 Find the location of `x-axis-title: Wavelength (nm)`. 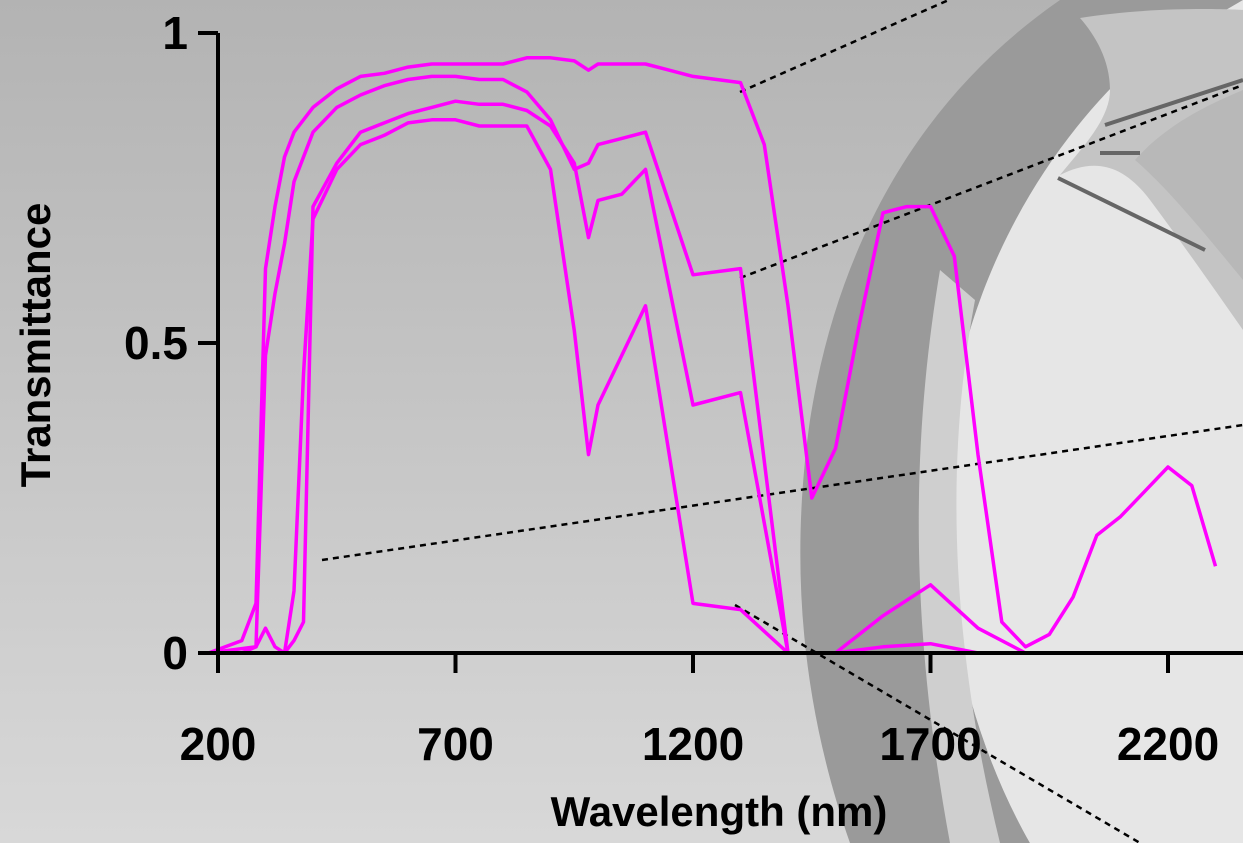

x-axis-title: Wavelength (nm) is located at coordinates (719, 811).